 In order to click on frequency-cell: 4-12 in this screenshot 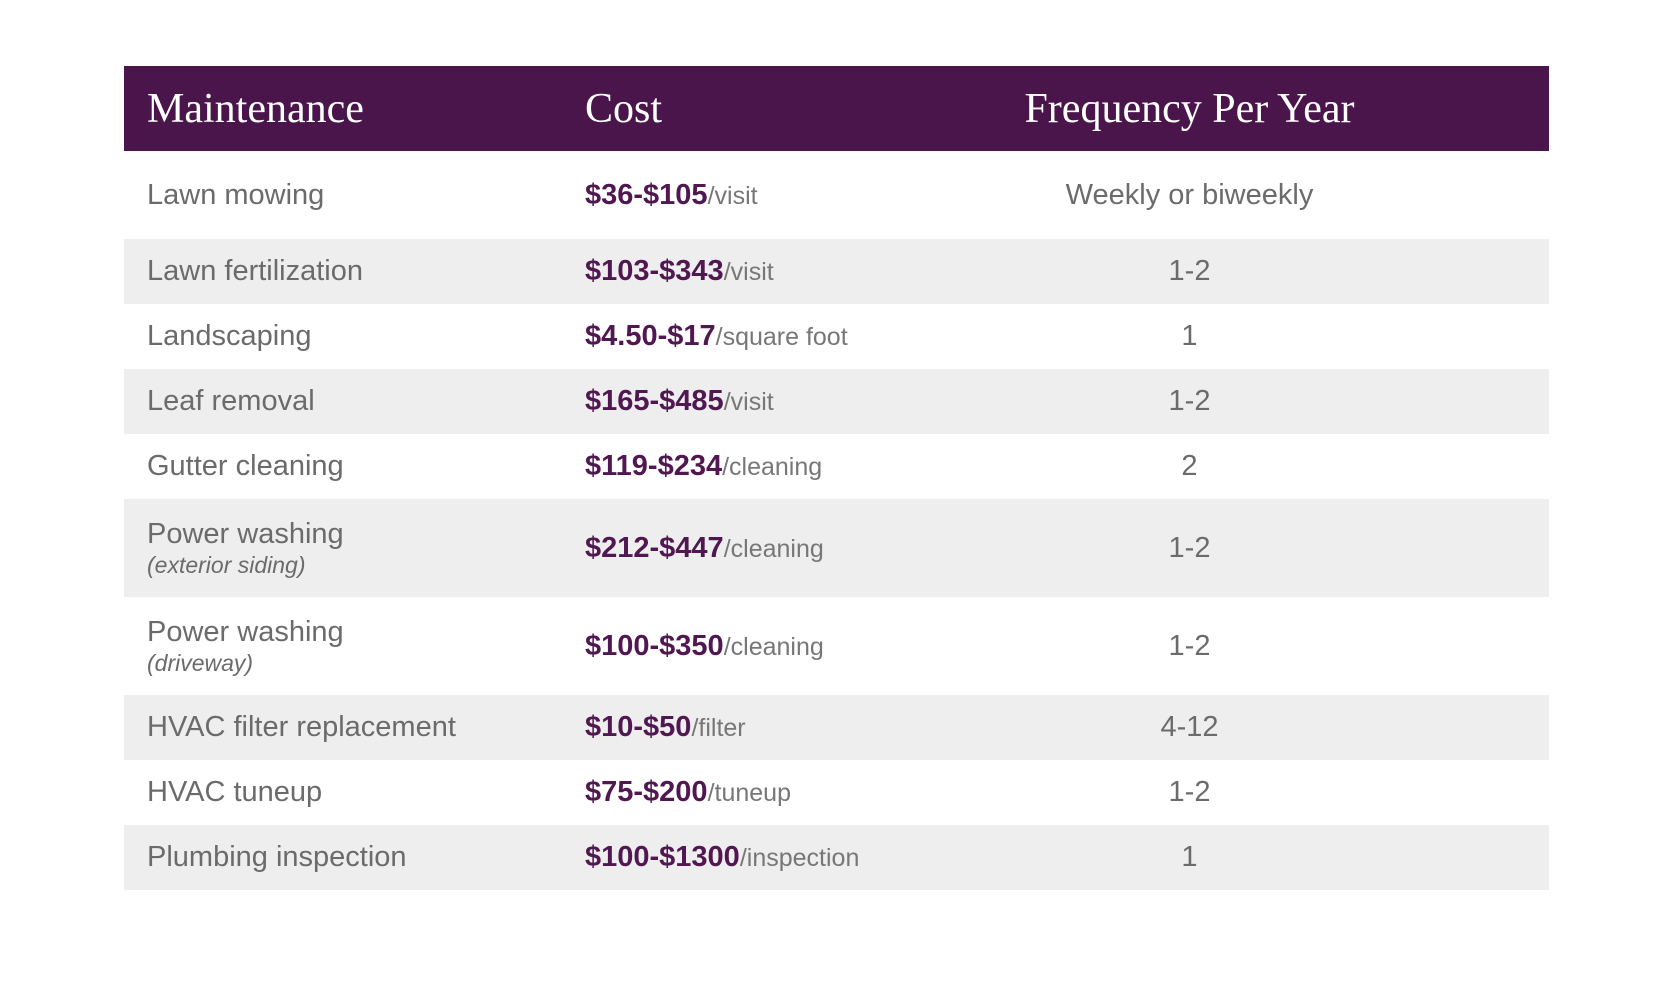, I will do `click(1189, 727)`.